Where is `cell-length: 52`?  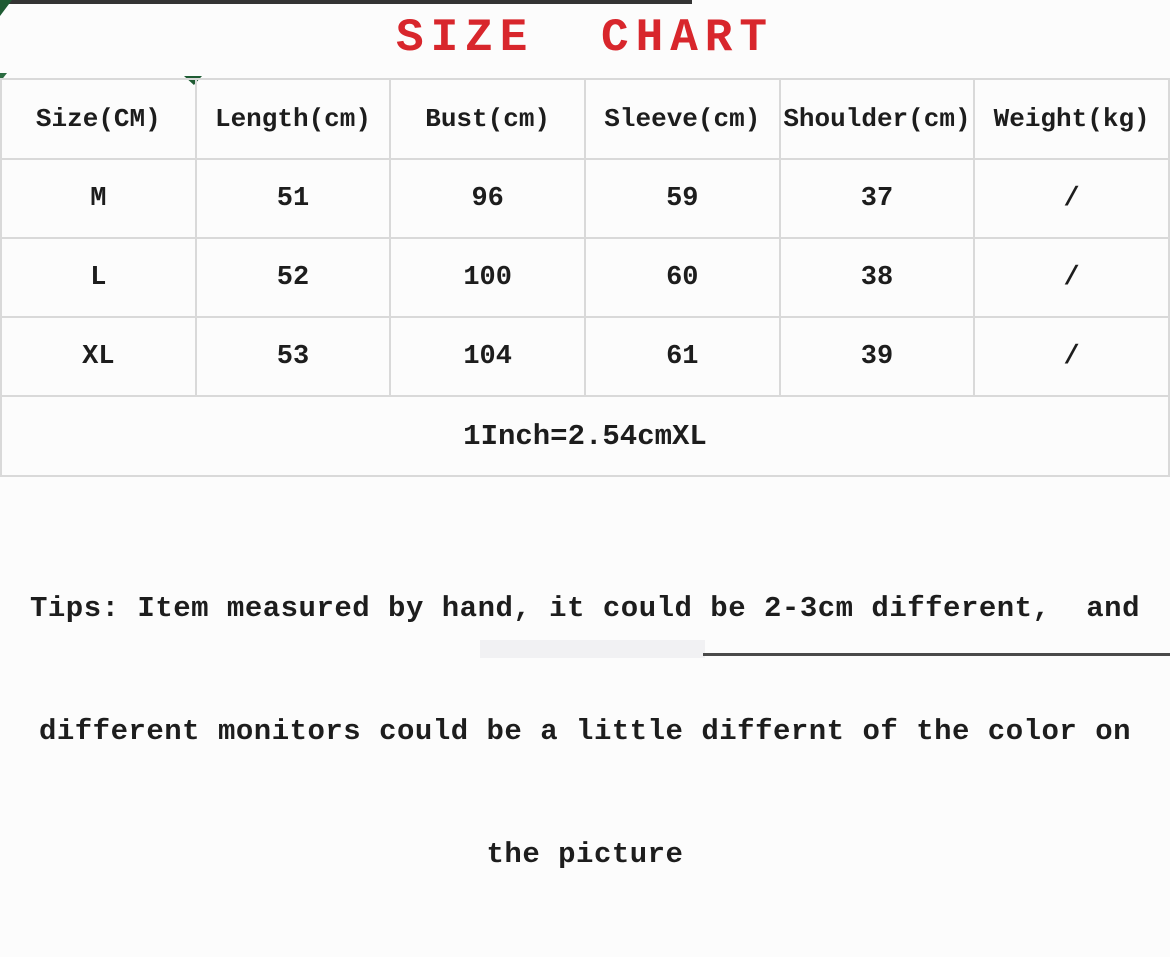 cell-length: 52 is located at coordinates (293, 277).